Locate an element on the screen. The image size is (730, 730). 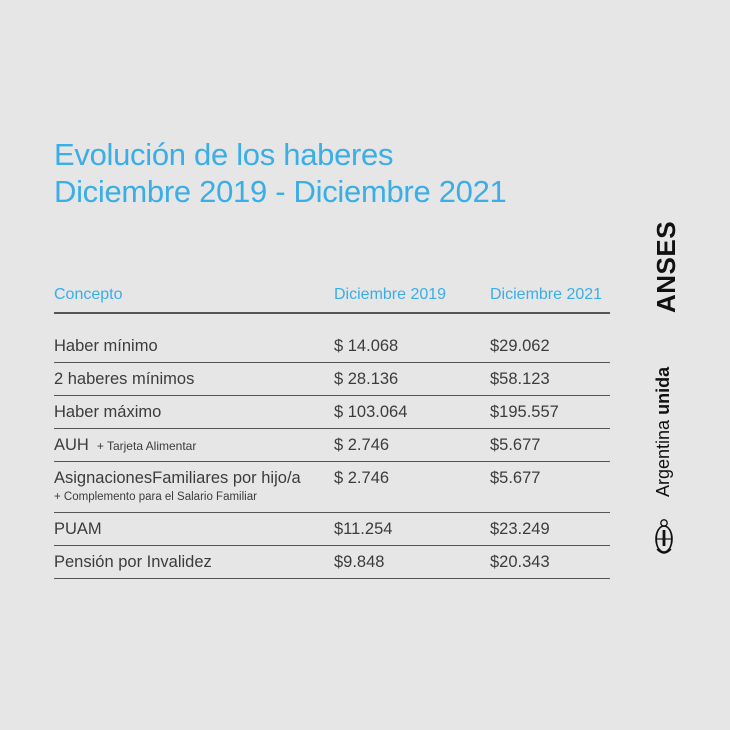
concept-cell: Pensión por Invalidez is located at coordinates (133, 562).